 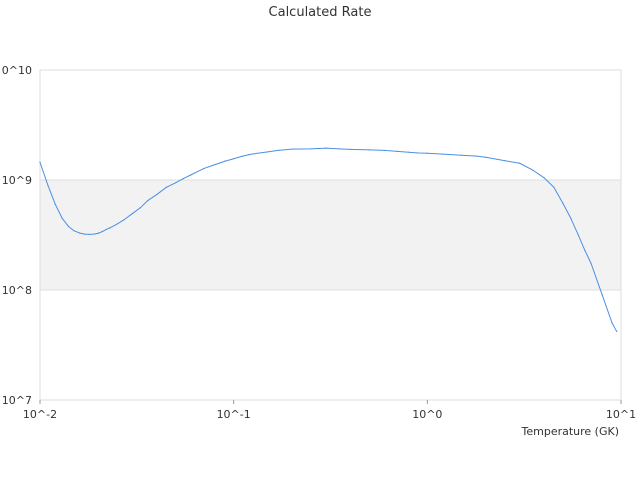 What do you see at coordinates (329, 410) in the screenshot?
I see `x-axis-ticks: 10^-2 10^-1 10^0 10^1` at bounding box center [329, 410].